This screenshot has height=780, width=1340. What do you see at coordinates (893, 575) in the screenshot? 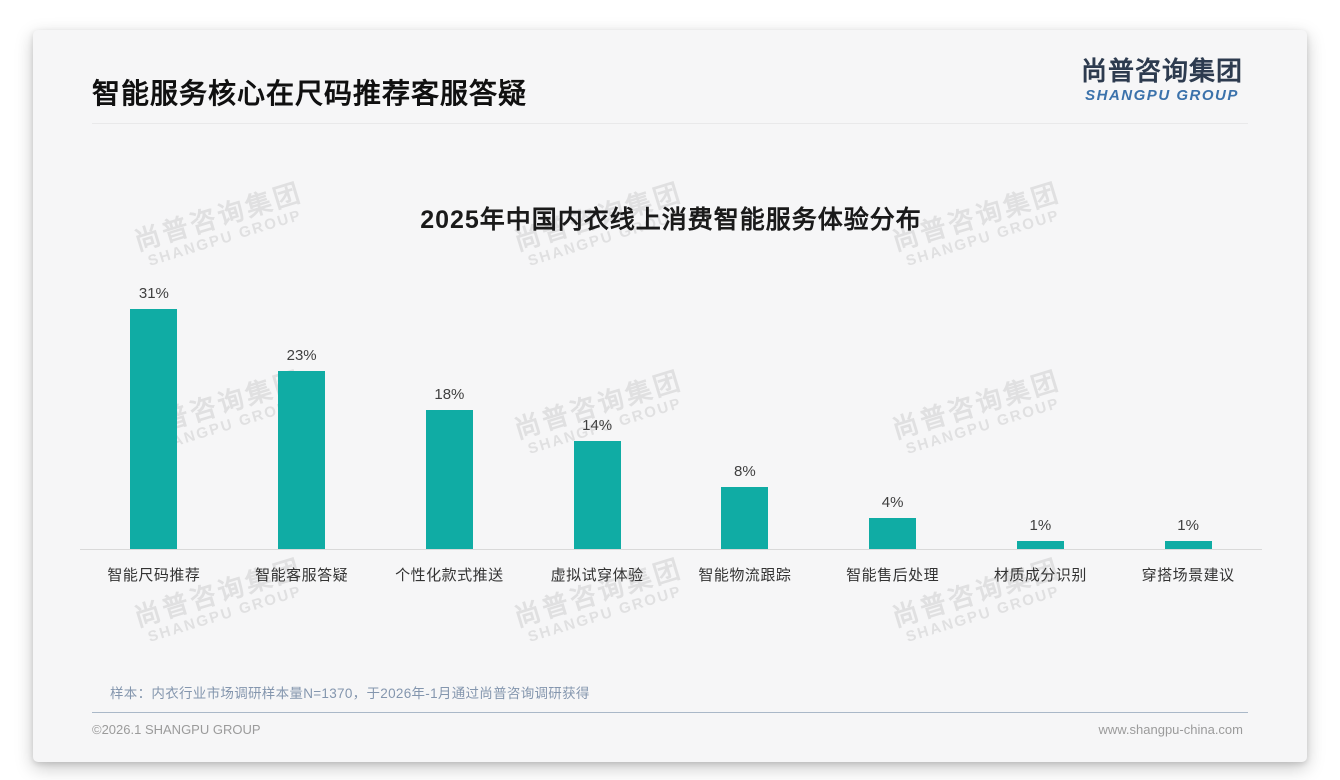
I see `category-label: 智能售后处理` at bounding box center [893, 575].